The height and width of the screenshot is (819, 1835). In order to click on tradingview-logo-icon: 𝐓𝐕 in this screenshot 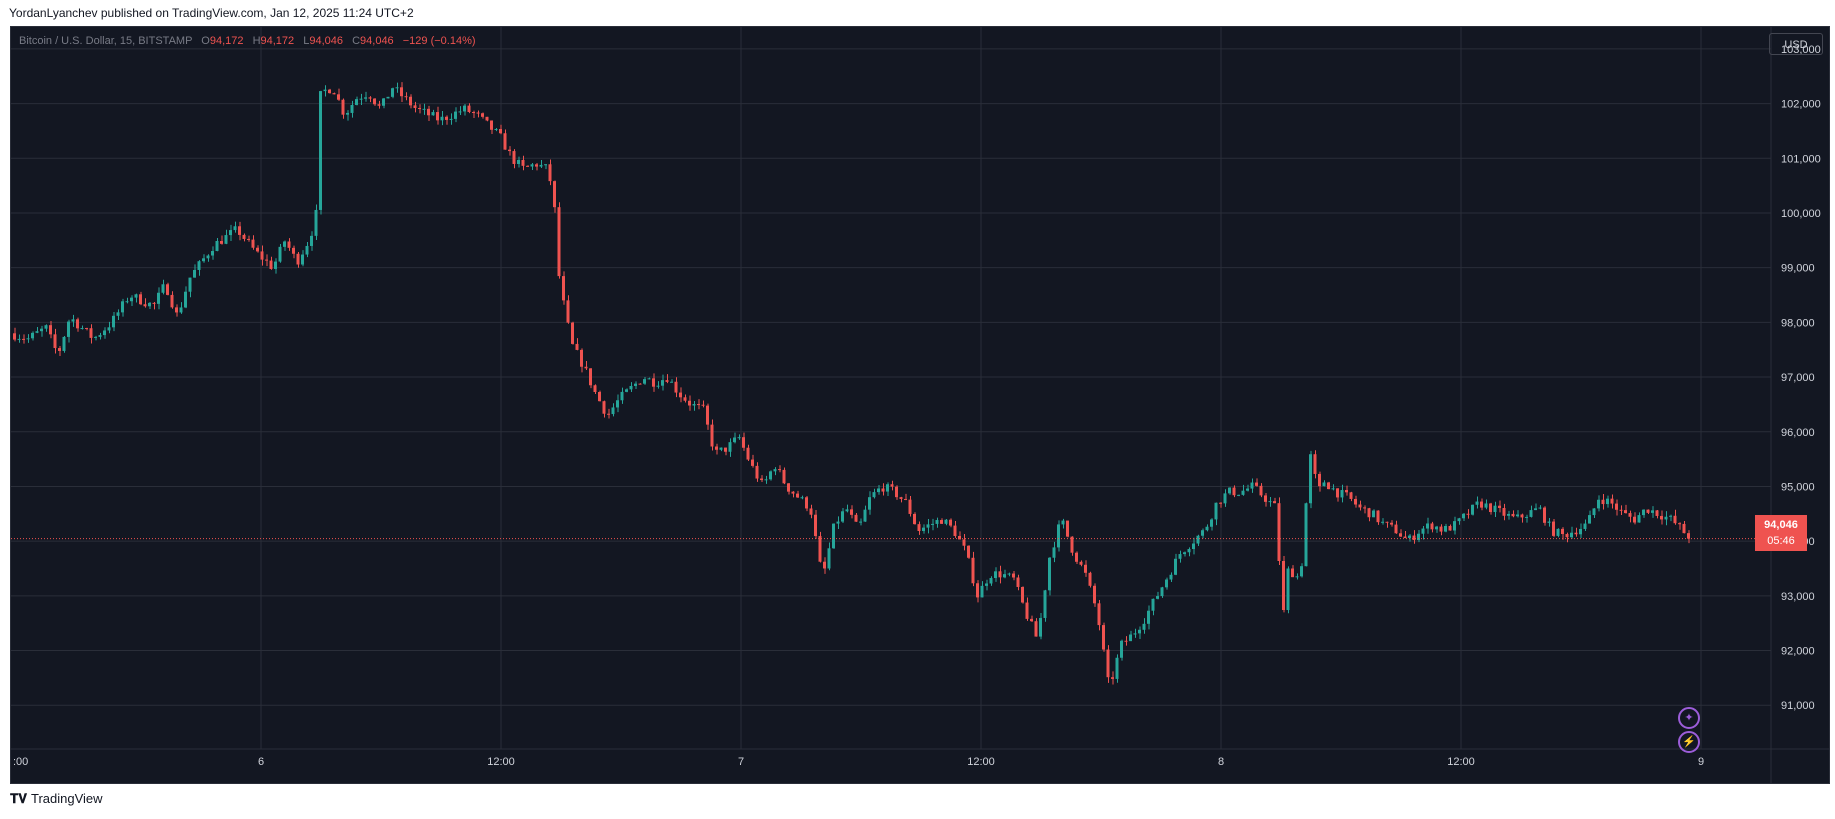, I will do `click(18, 798)`.